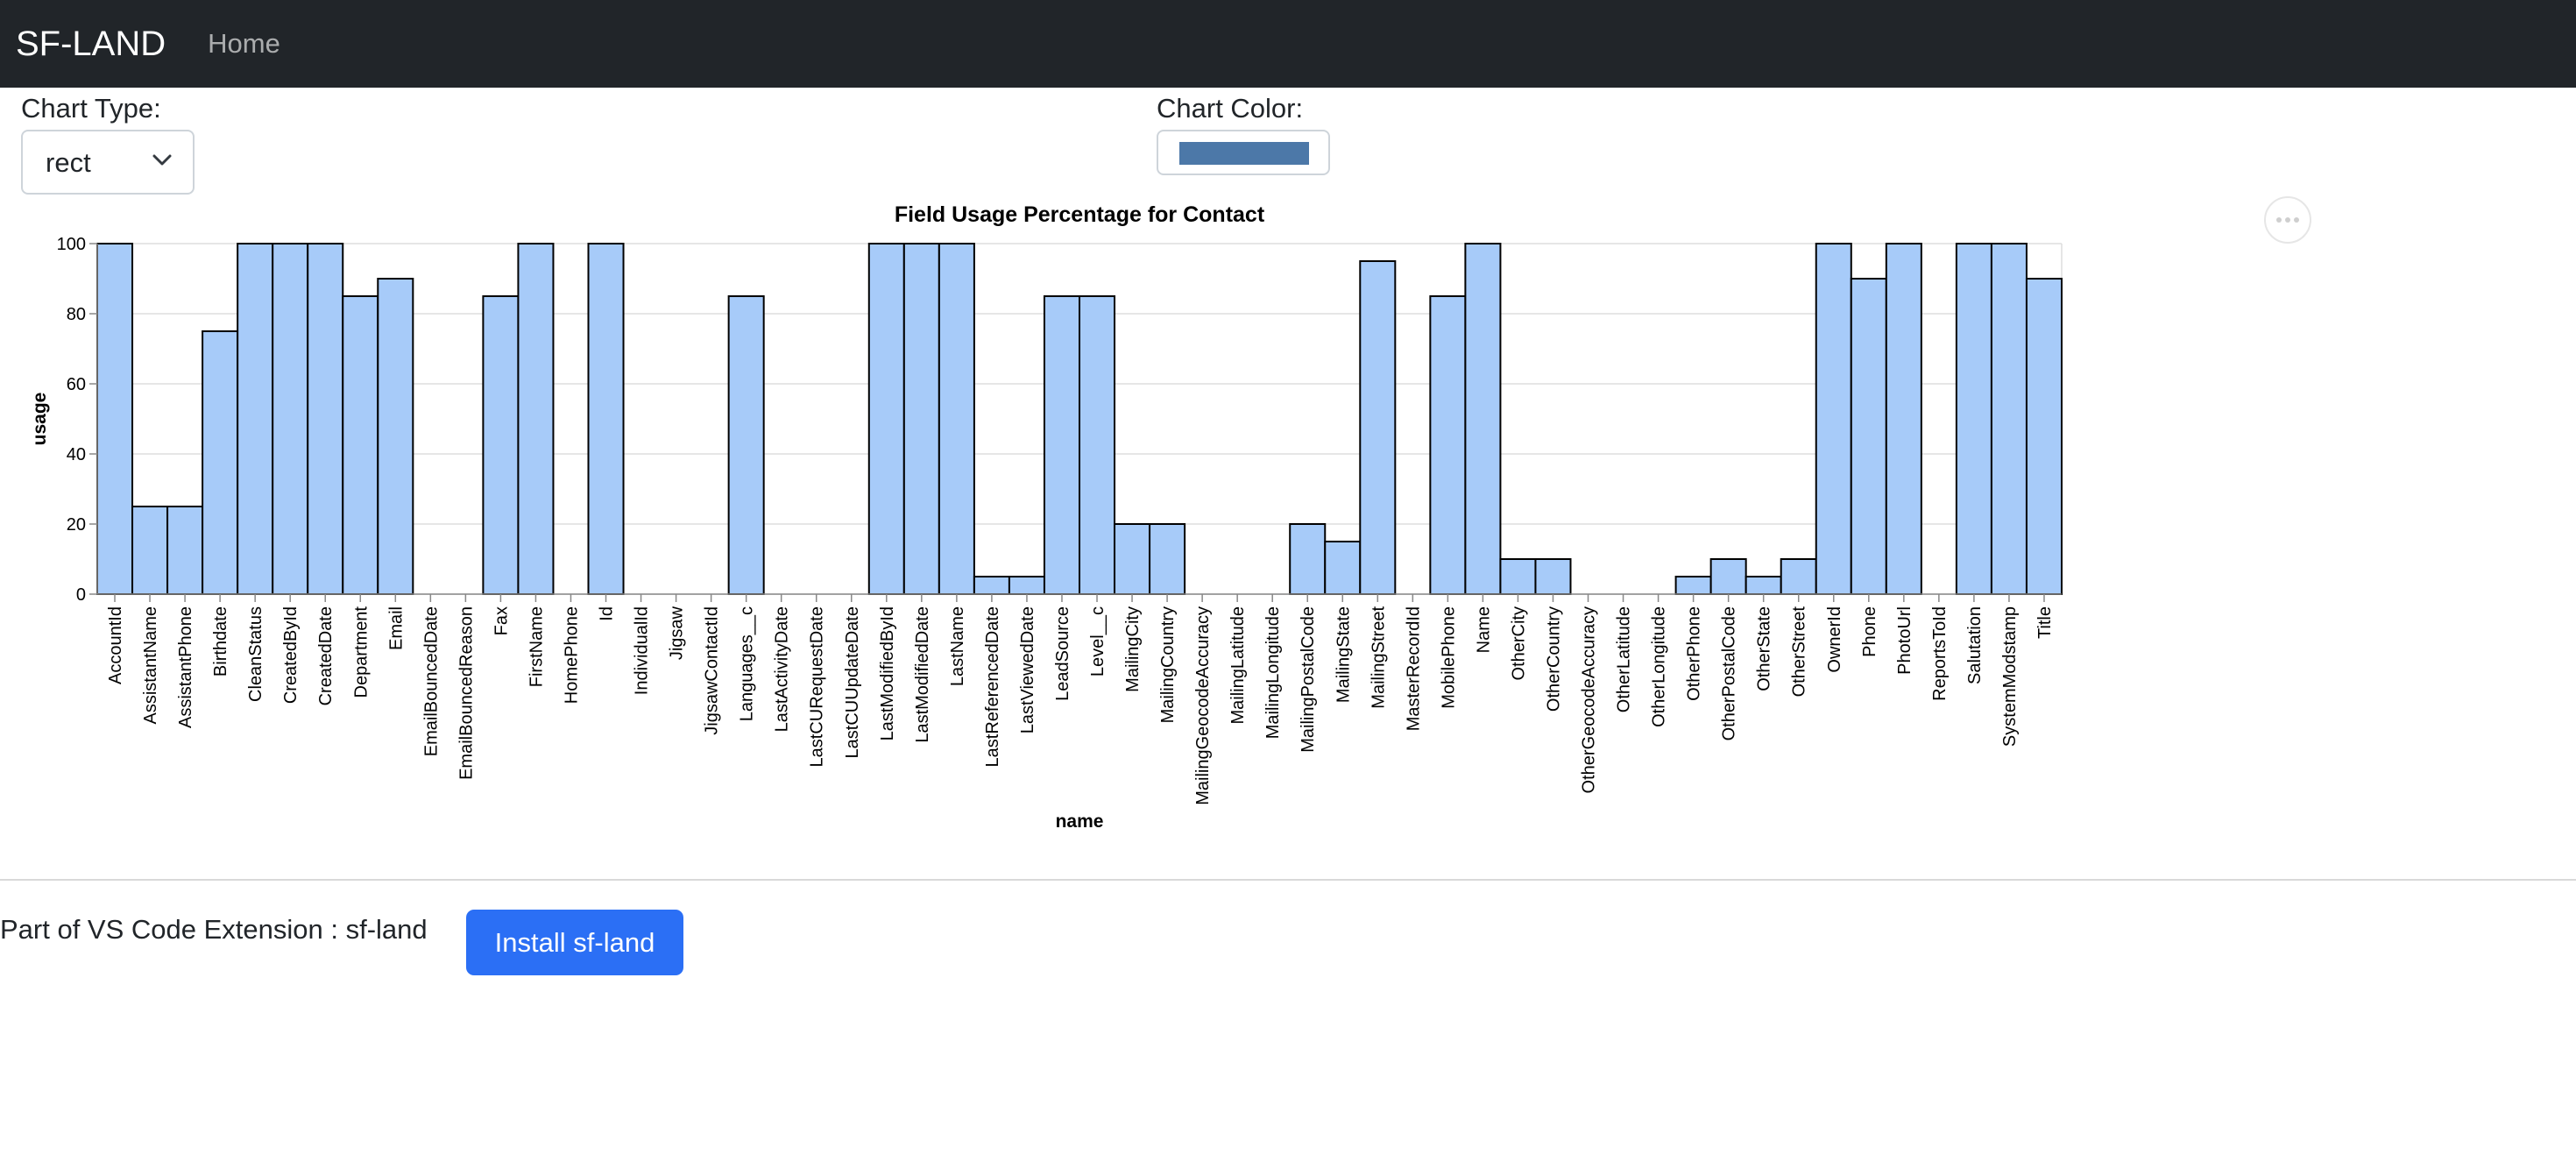 This screenshot has width=2576, height=1169. What do you see at coordinates (1518, 576) in the screenshot?
I see `bar-OtherCity` at bounding box center [1518, 576].